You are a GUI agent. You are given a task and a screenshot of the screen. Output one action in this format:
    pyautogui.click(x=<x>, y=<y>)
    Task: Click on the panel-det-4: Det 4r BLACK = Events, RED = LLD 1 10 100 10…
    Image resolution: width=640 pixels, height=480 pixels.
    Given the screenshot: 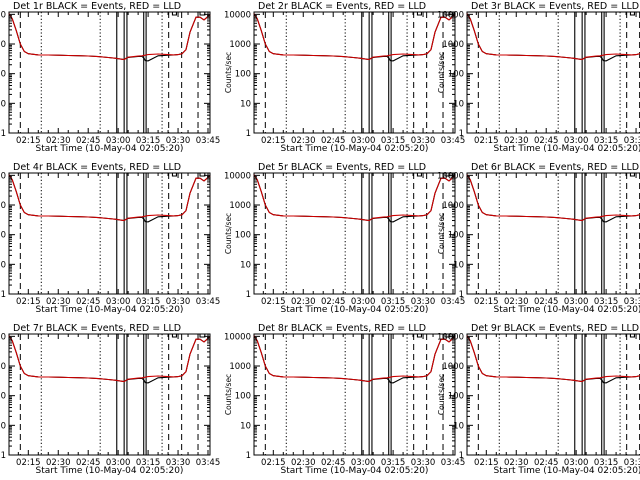 What is the action you would take?
    pyautogui.click(x=110, y=238)
    